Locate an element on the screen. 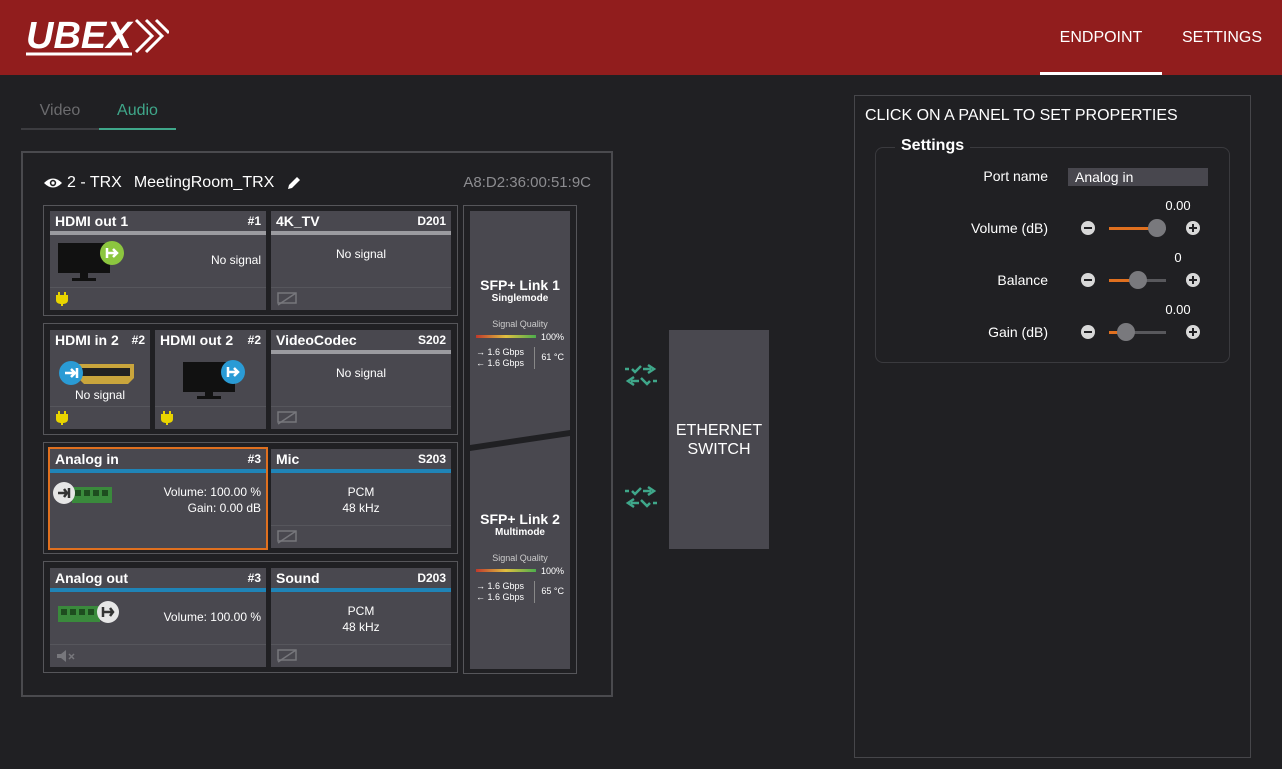  panel-id: D203 is located at coordinates (431, 578).